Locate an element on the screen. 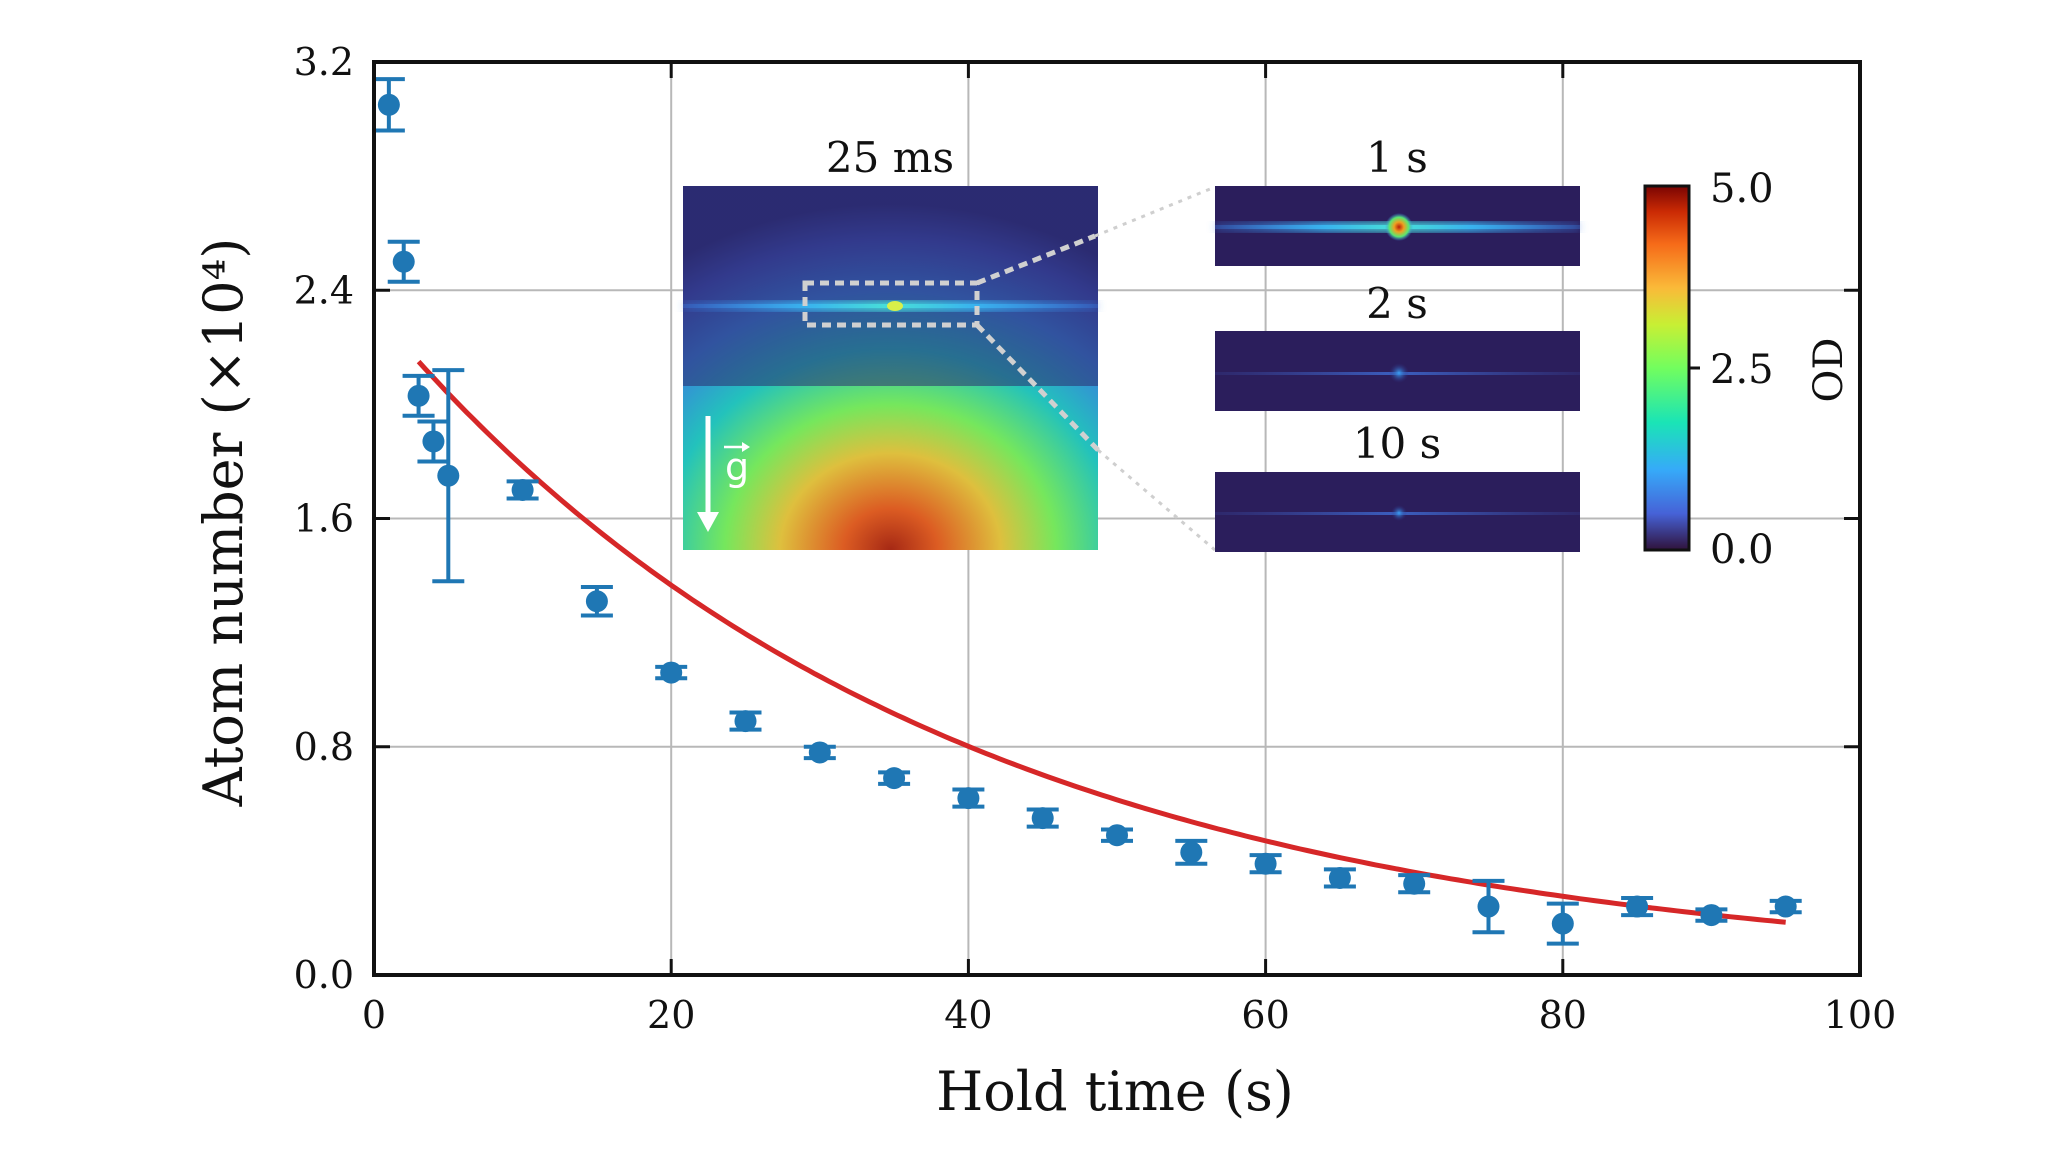  zoom-indicator is located at coordinates (1009, 368).